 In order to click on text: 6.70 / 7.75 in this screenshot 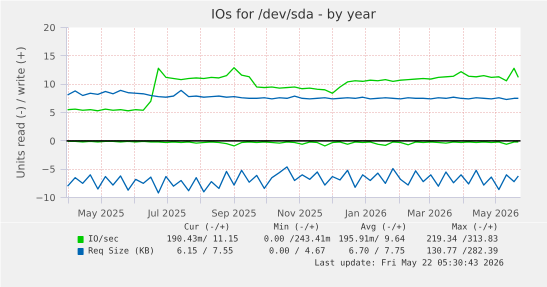, I will do `click(376, 251)`.